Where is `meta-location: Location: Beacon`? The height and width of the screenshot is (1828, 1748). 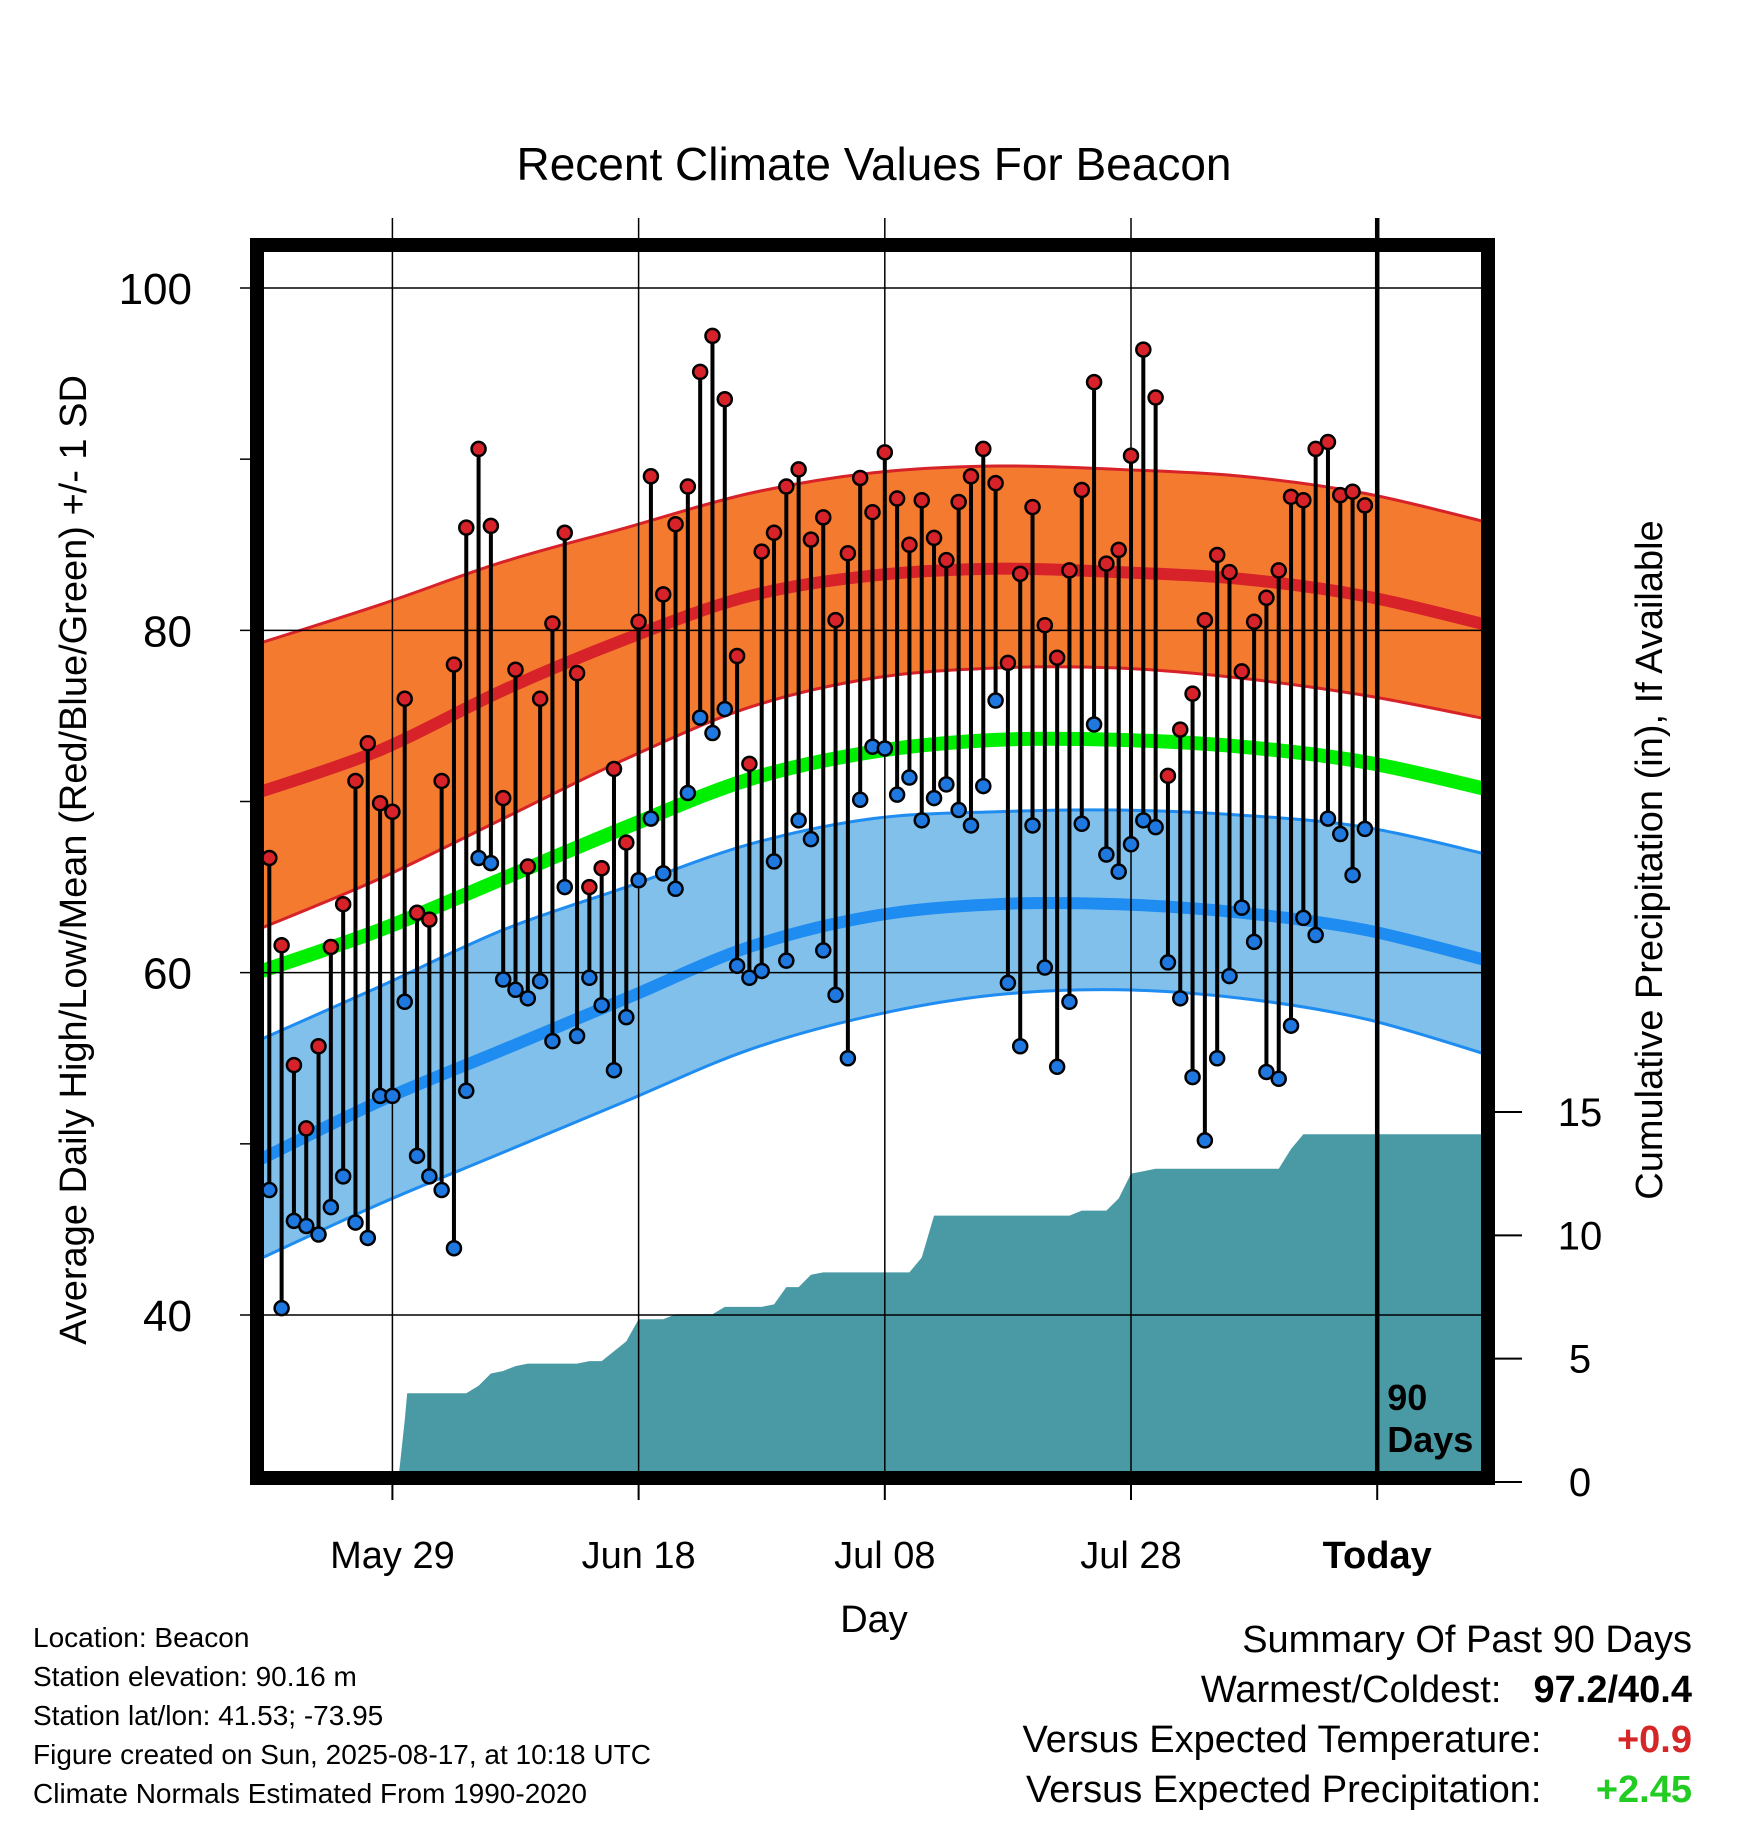
meta-location: Location: Beacon is located at coordinates (141, 1637).